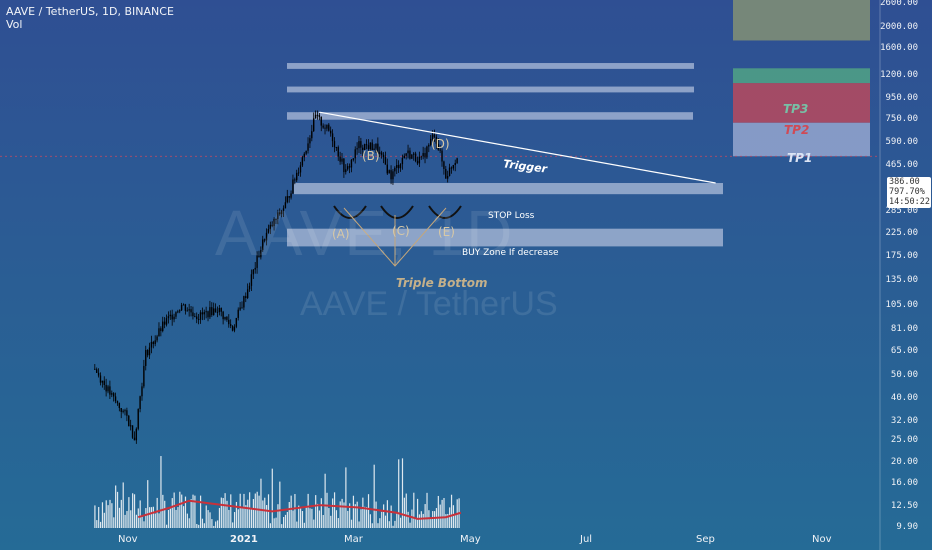 The height and width of the screenshot is (550, 932). Describe the element at coordinates (904, 462) in the screenshot. I see `price-tick: 20.00` at that location.